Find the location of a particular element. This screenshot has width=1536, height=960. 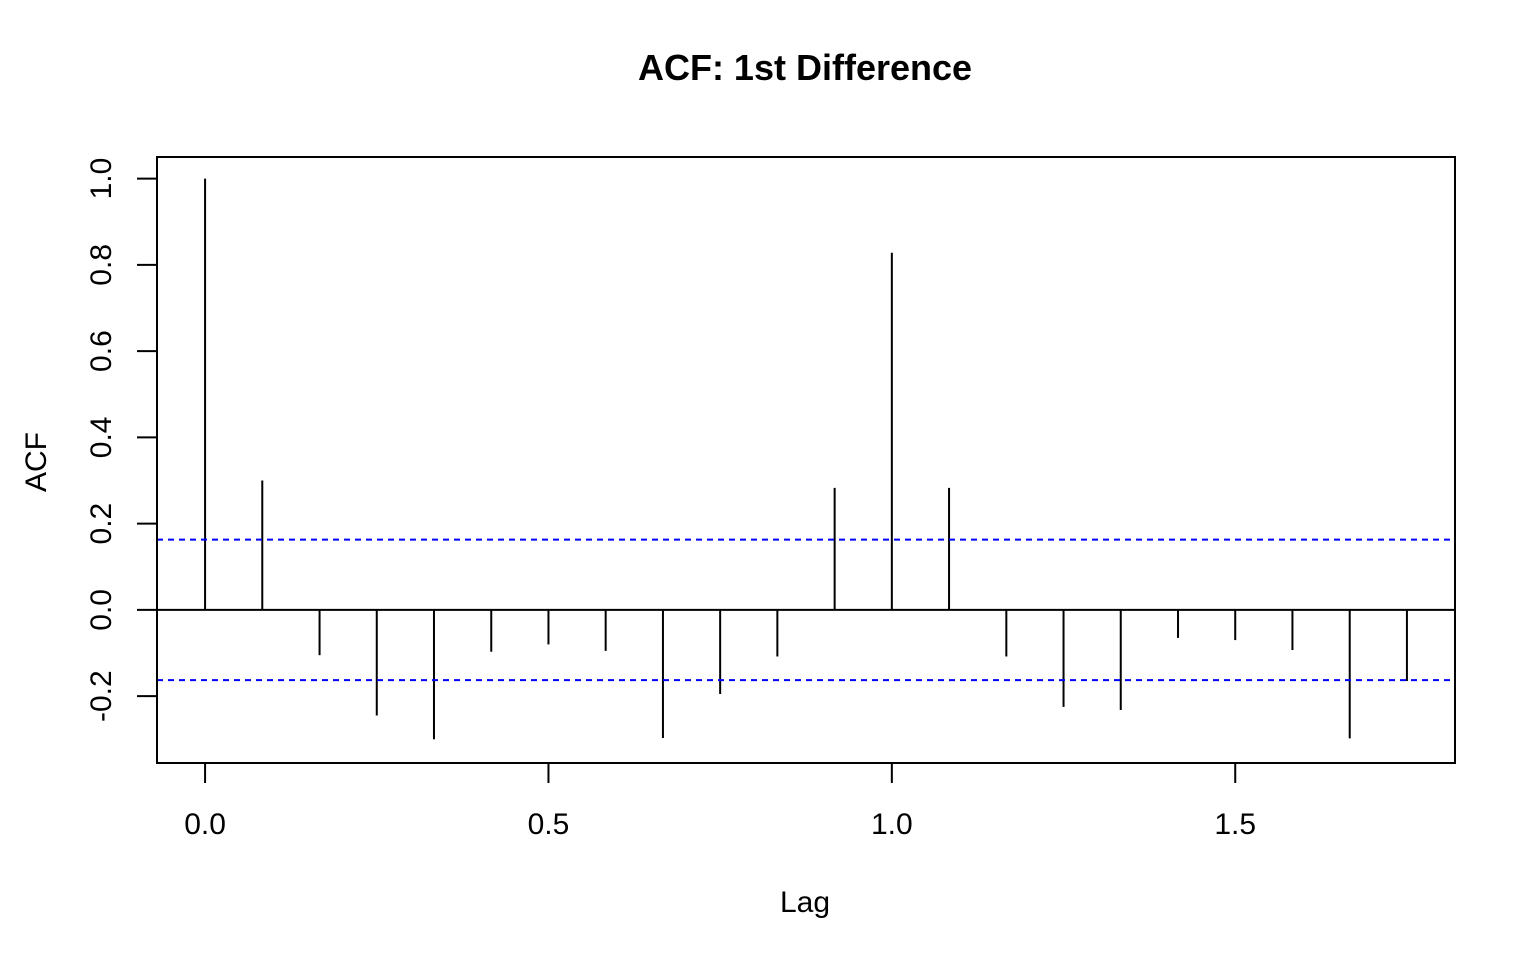

y-tick-label: -0.2 is located at coordinates (101, 696).